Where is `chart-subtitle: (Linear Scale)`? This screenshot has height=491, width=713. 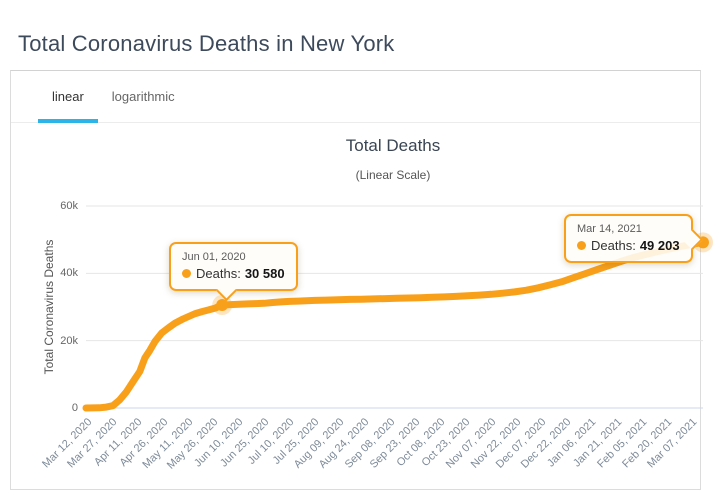 chart-subtitle: (Linear Scale) is located at coordinates (393, 175).